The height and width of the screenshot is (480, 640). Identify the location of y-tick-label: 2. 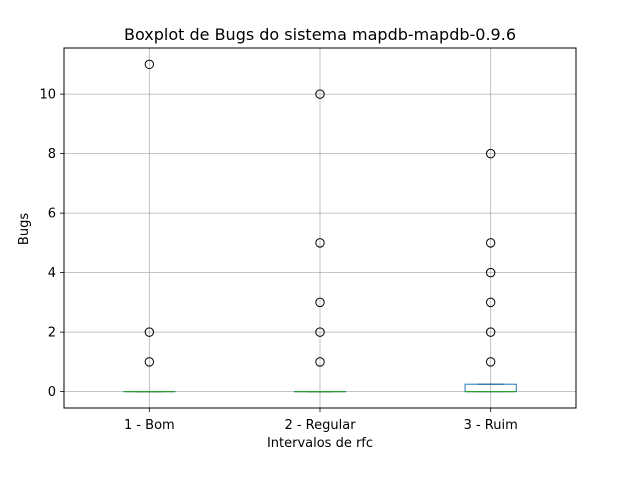
(52, 333).